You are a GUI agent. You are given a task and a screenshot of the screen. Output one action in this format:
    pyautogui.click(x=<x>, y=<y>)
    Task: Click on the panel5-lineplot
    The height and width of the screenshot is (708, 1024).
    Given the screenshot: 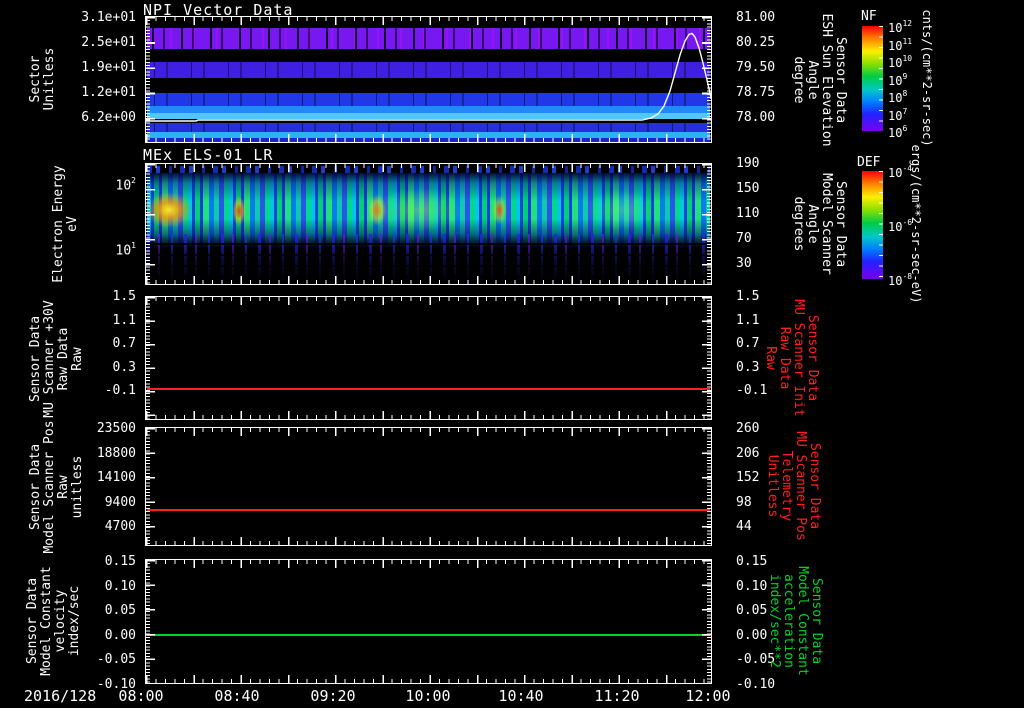 What is the action you would take?
    pyautogui.click(x=428, y=621)
    